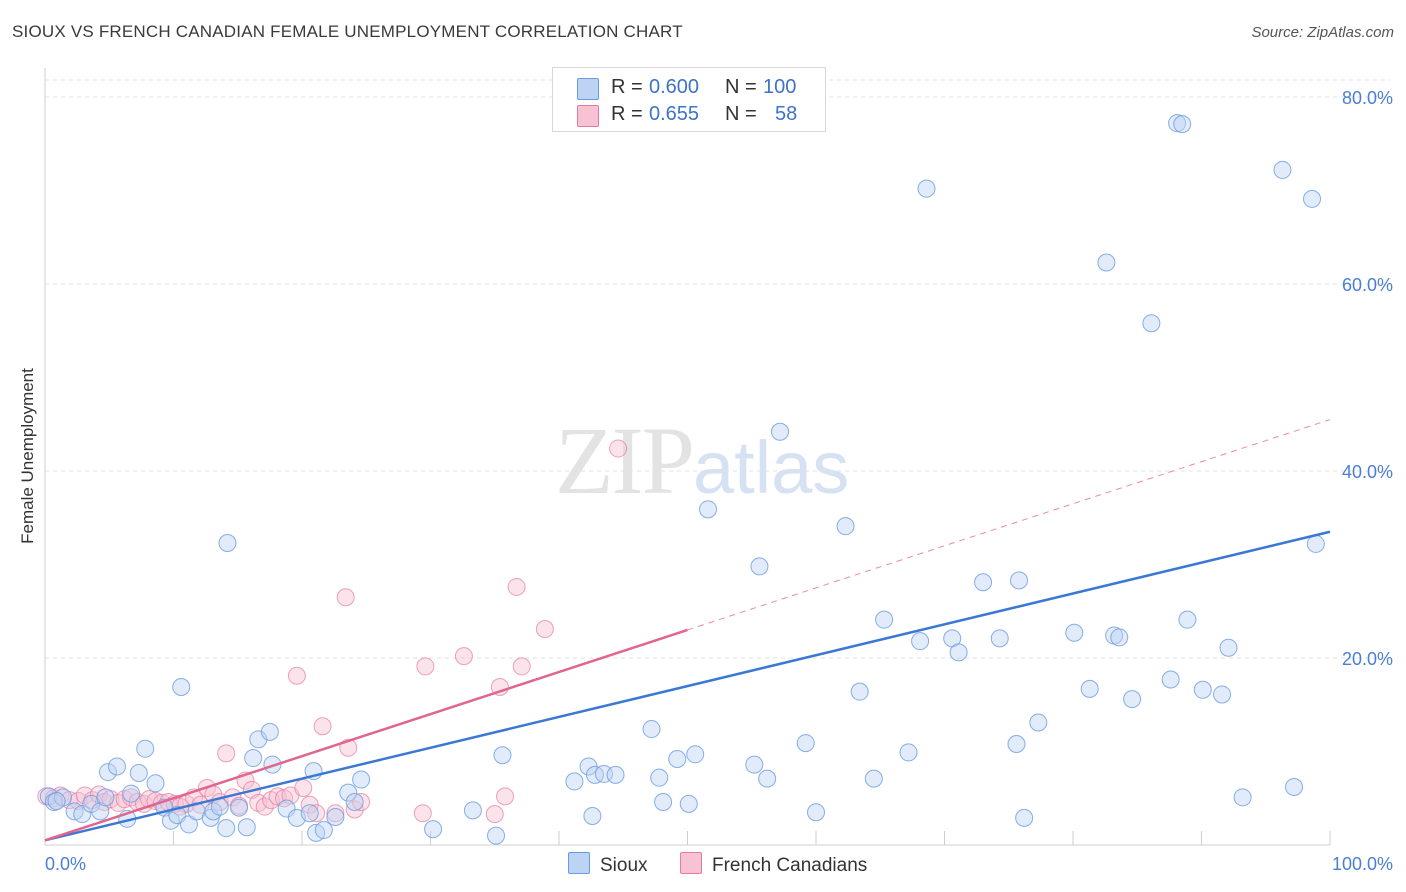 The height and width of the screenshot is (892, 1406). I want to click on french-trend-extension, so click(1009, 525).